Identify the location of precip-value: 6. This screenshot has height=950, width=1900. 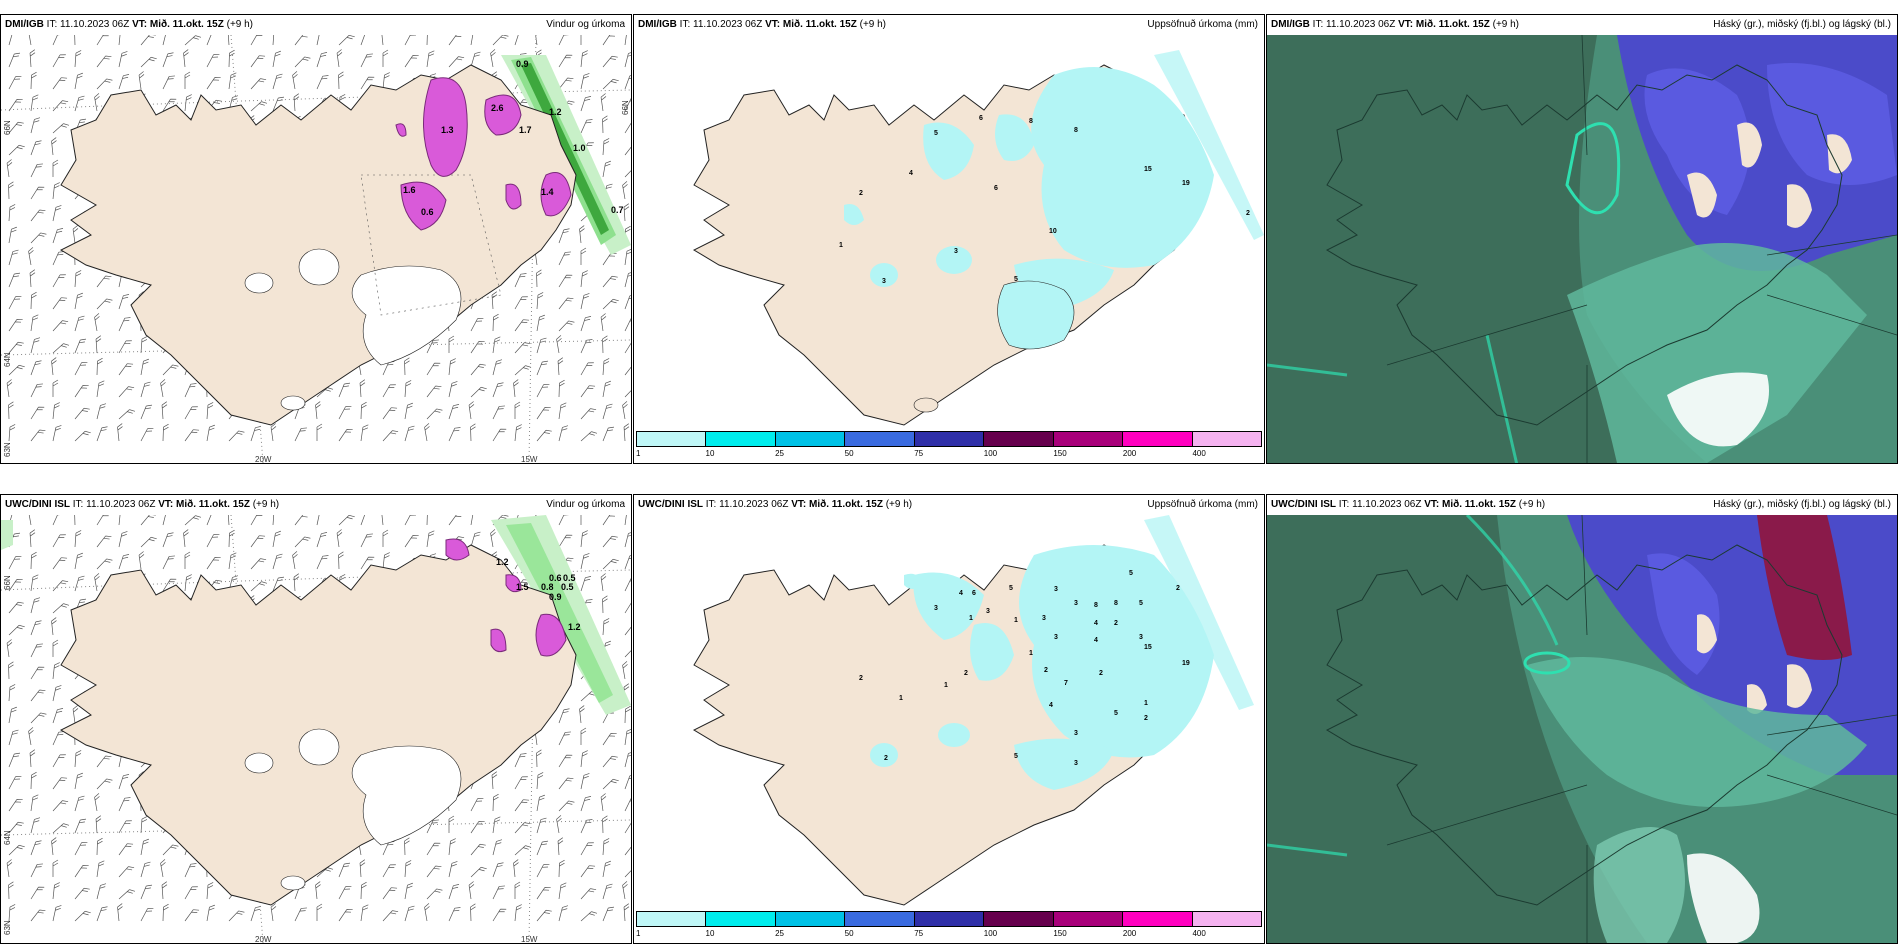
(996, 188).